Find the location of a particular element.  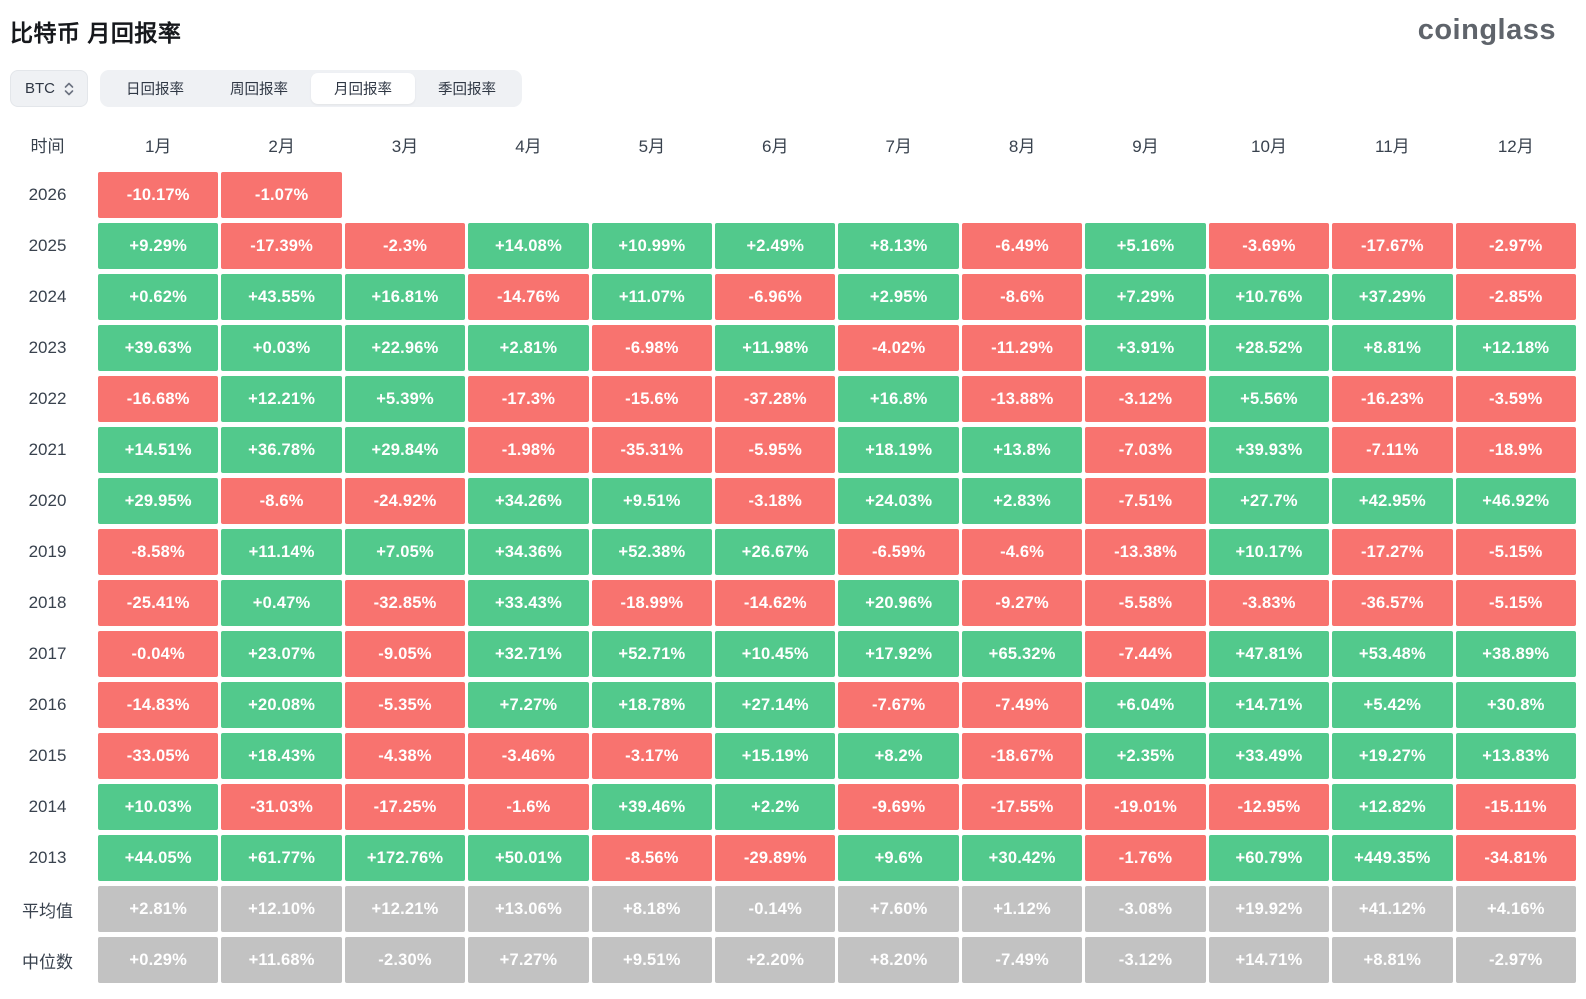

column-header-month: 5月 is located at coordinates (652, 146).